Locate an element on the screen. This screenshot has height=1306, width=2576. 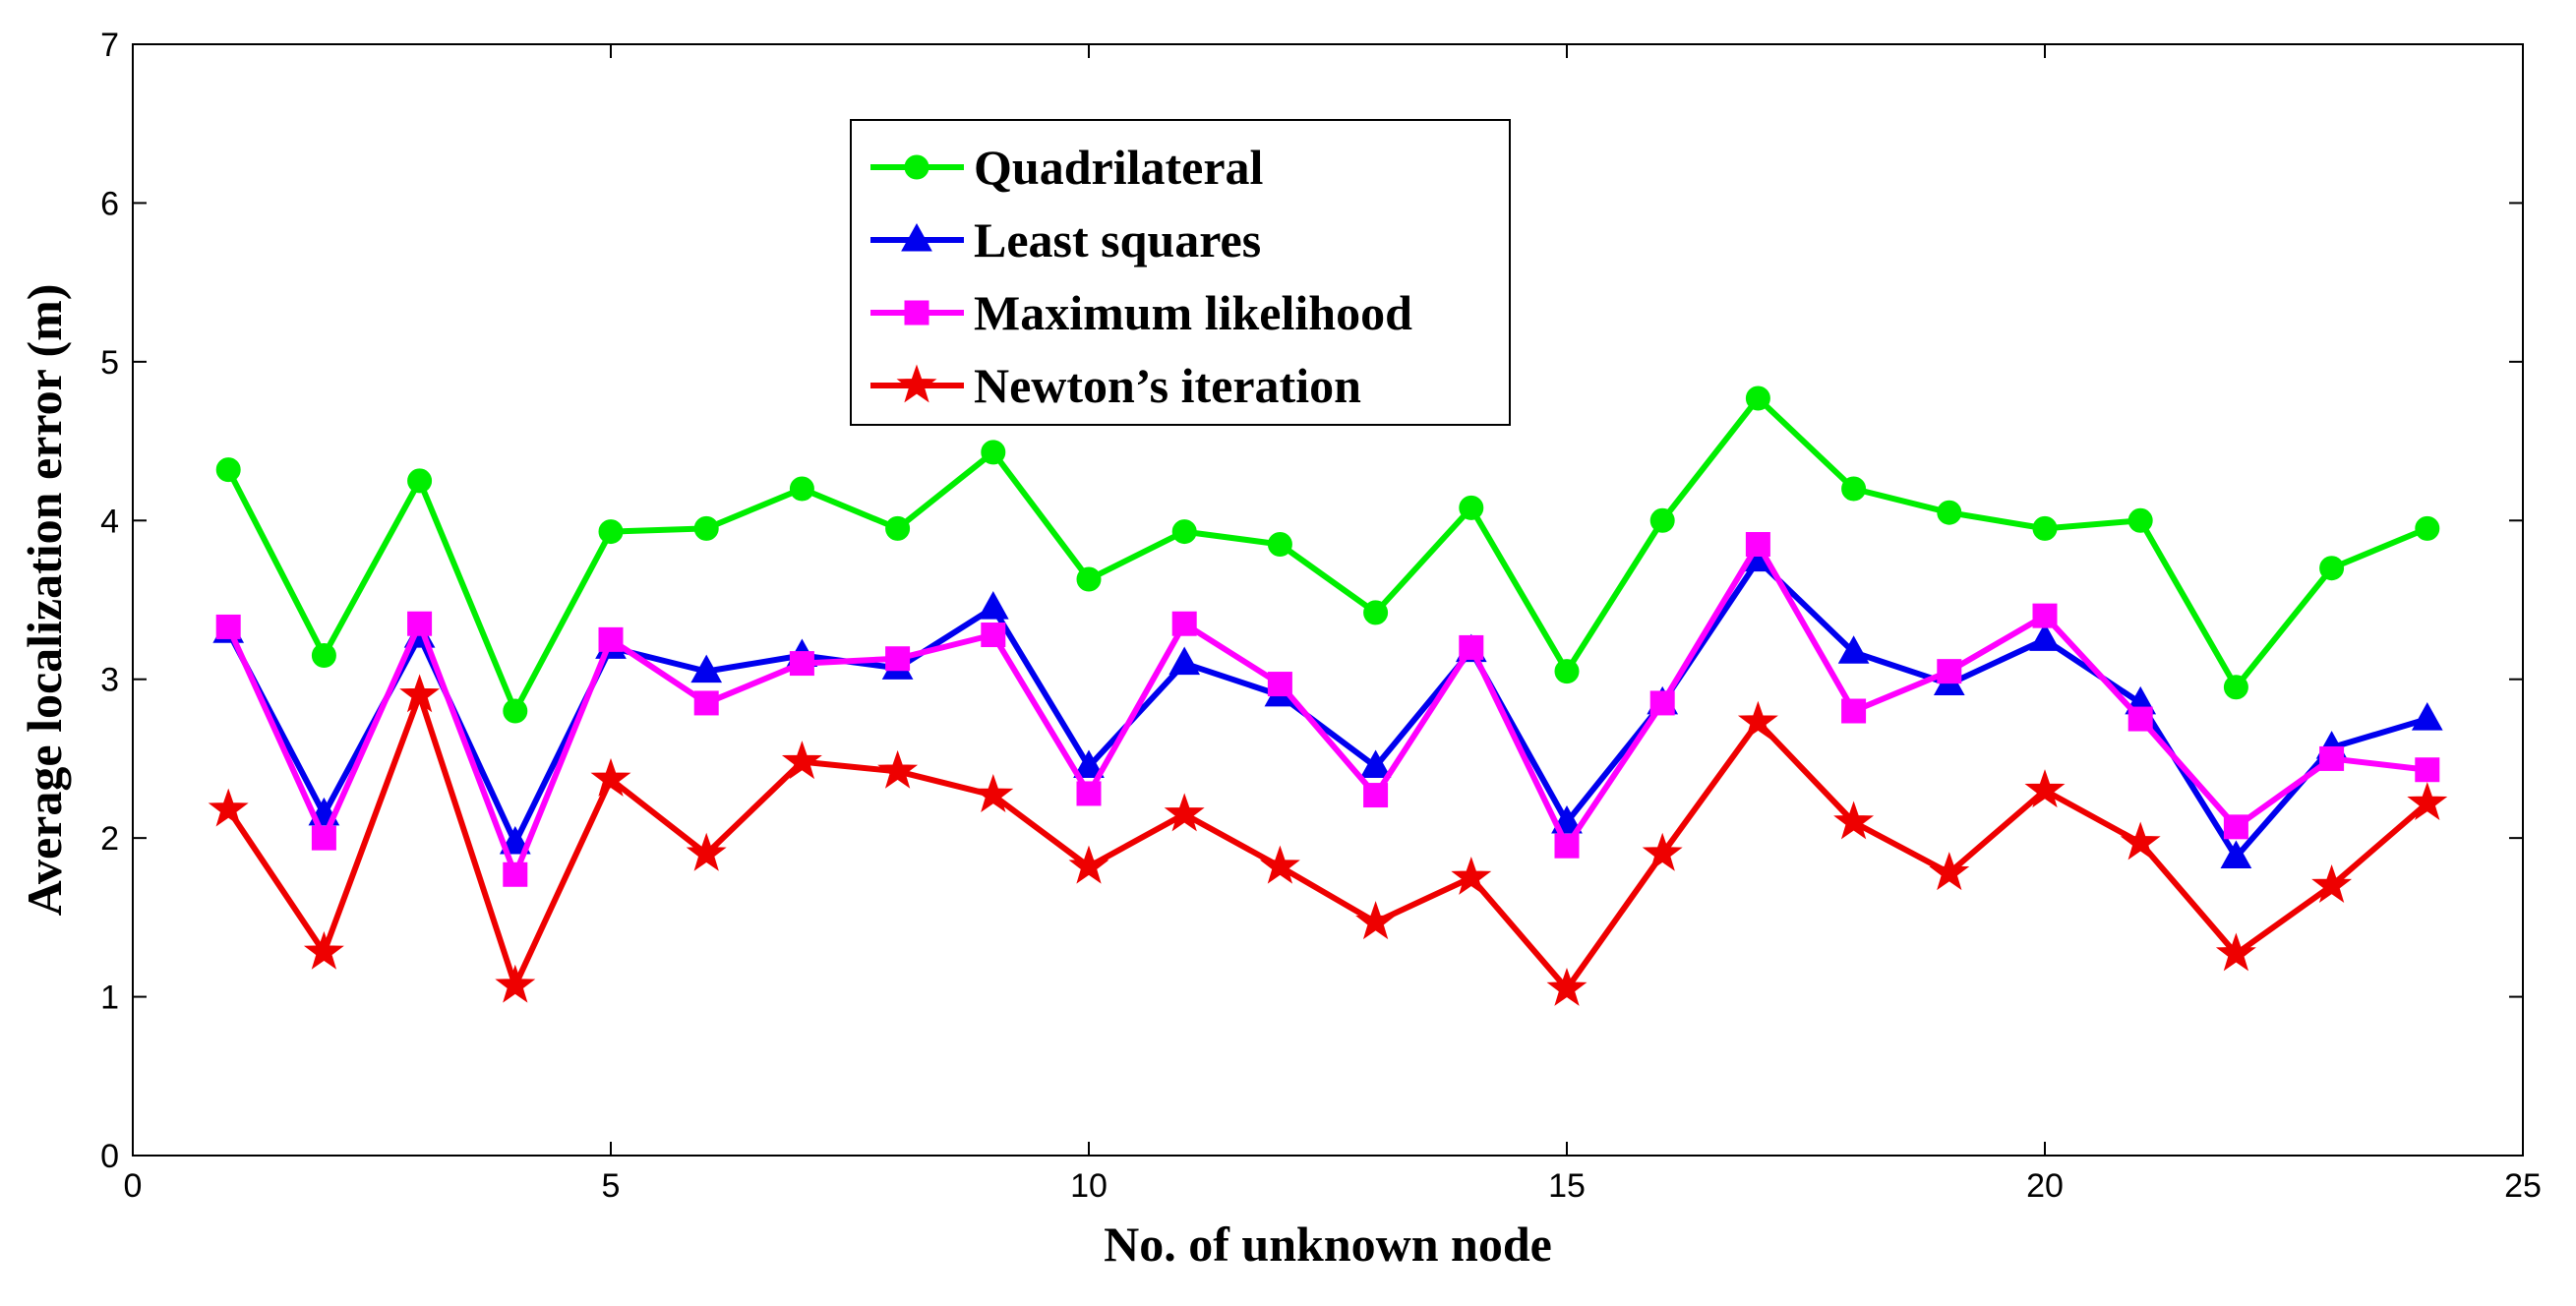
y-tick-label: 4 is located at coordinates (109, 521).